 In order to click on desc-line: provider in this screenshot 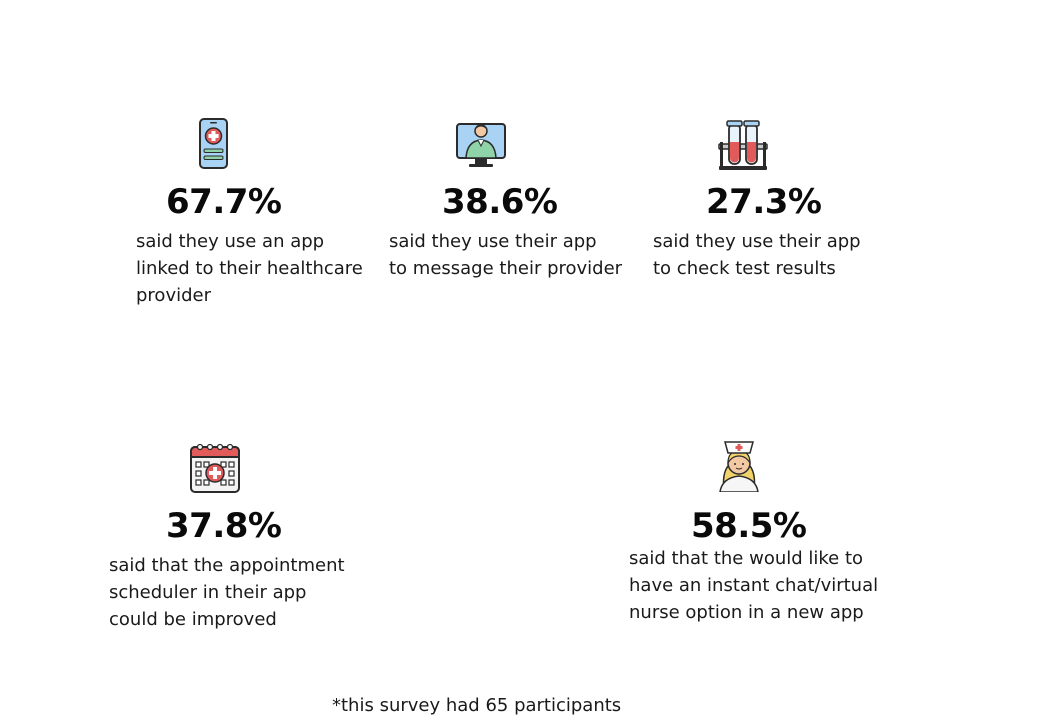, I will do `click(173, 295)`.